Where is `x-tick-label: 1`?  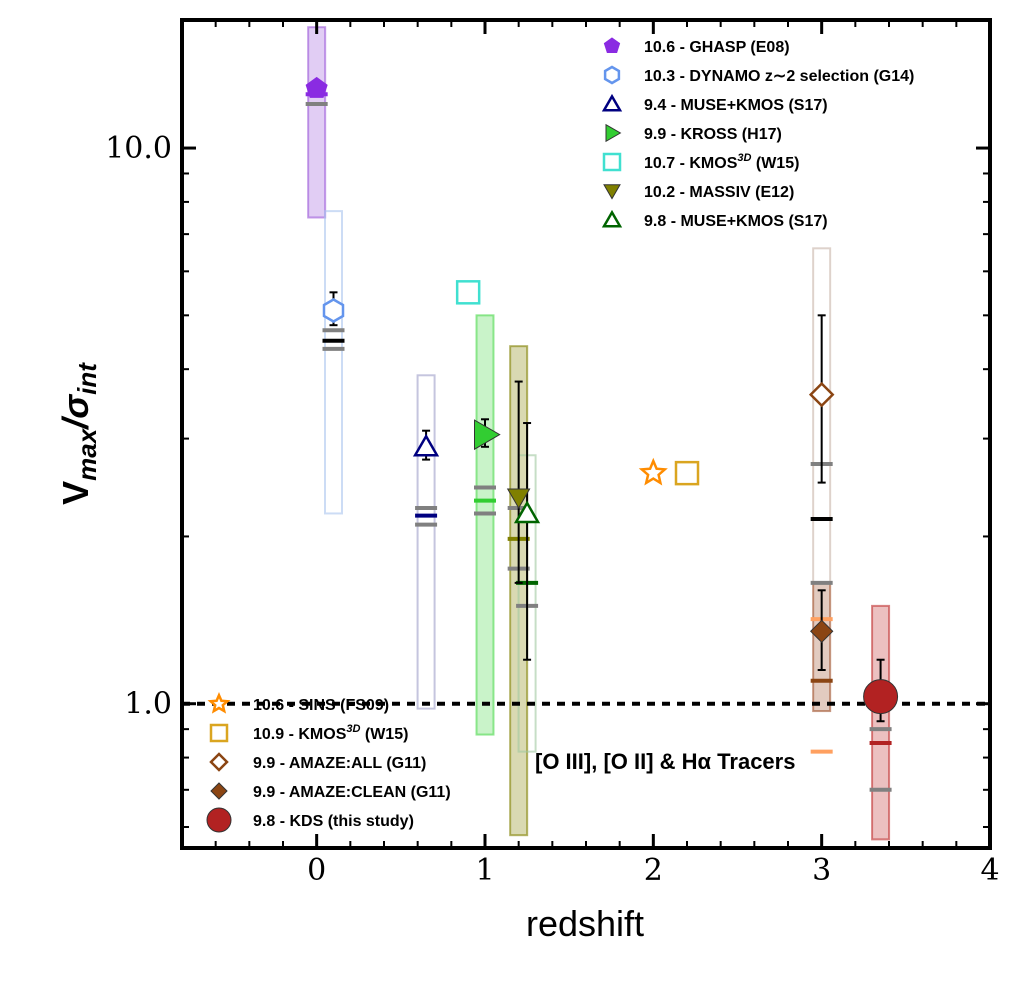
x-tick-label: 1 is located at coordinates (484, 870).